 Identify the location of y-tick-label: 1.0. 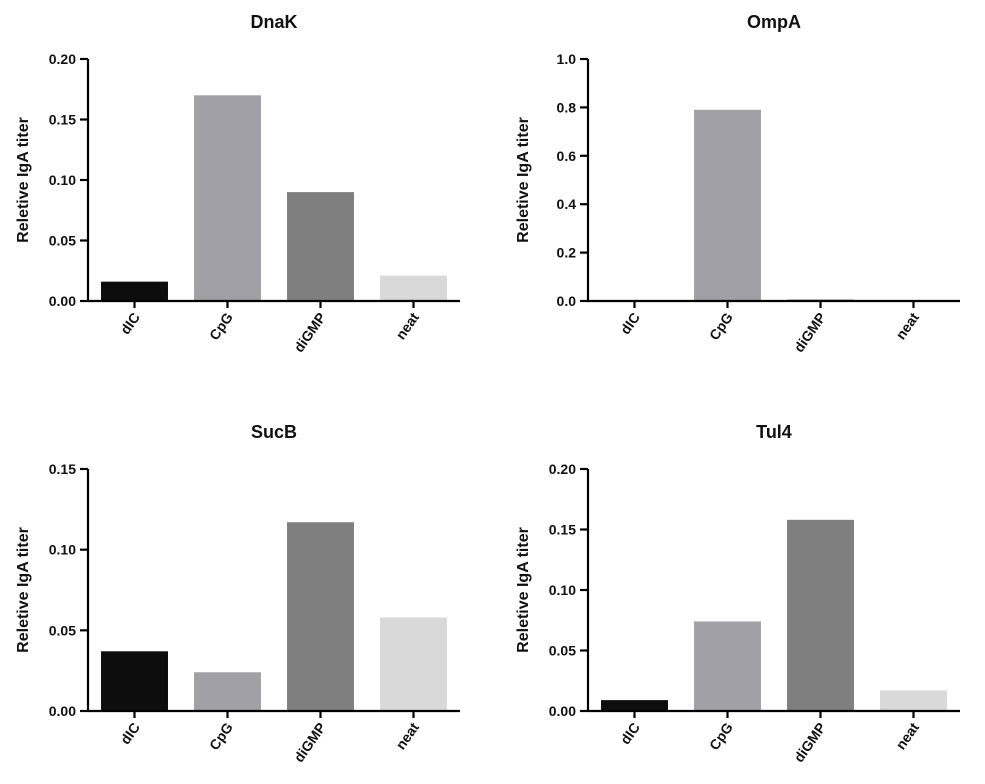
(567, 59).